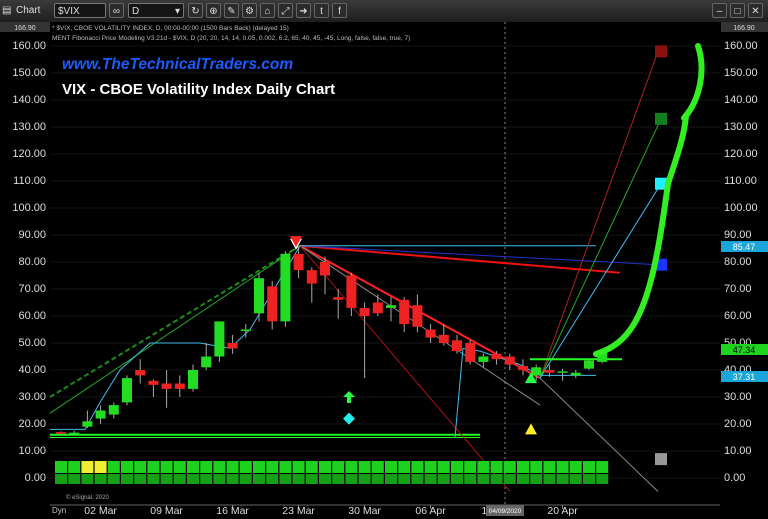  Describe the element at coordinates (100, 511) in the screenshot. I see `x-tick-label: 02 Mar` at that location.